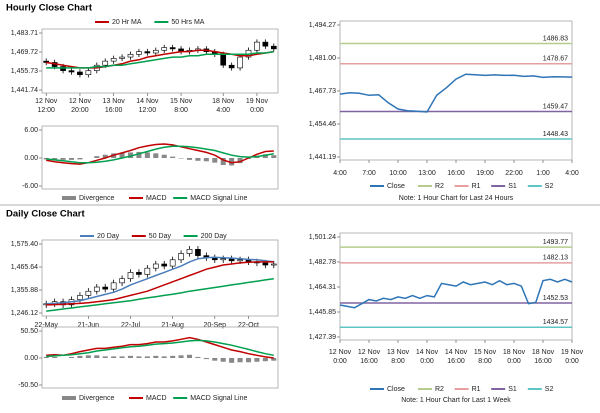  I want to click on level-value-label: 1434.57, so click(555, 322).